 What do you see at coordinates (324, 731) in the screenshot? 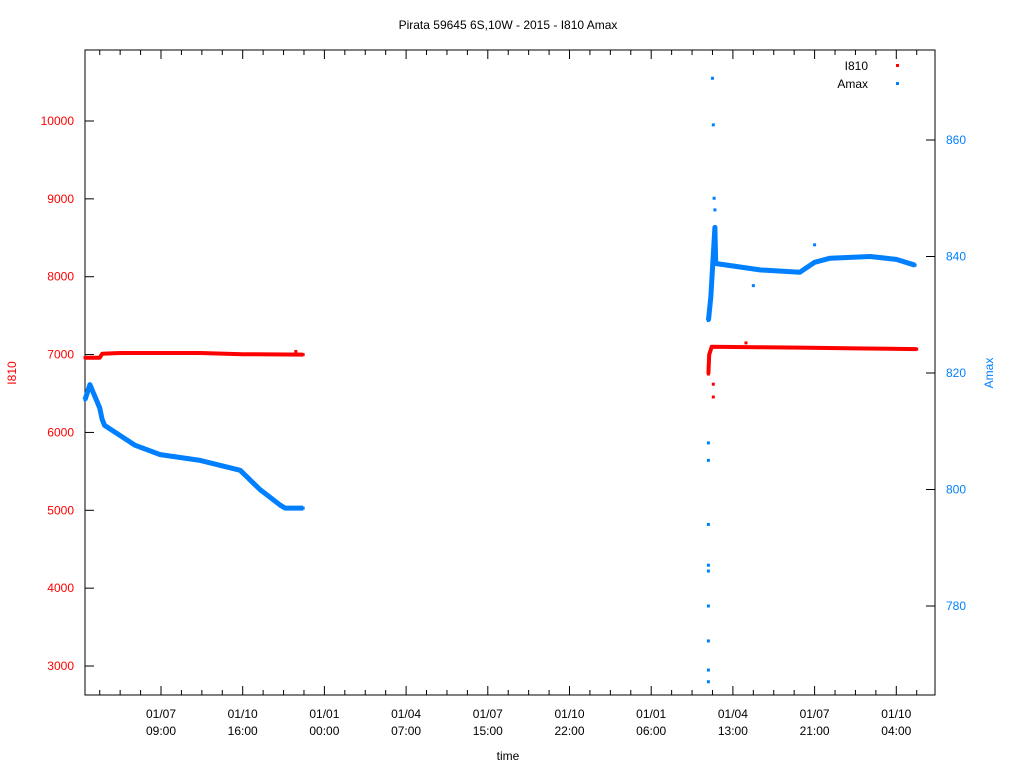
I see `x-tick-label-time: 00:00` at bounding box center [324, 731].